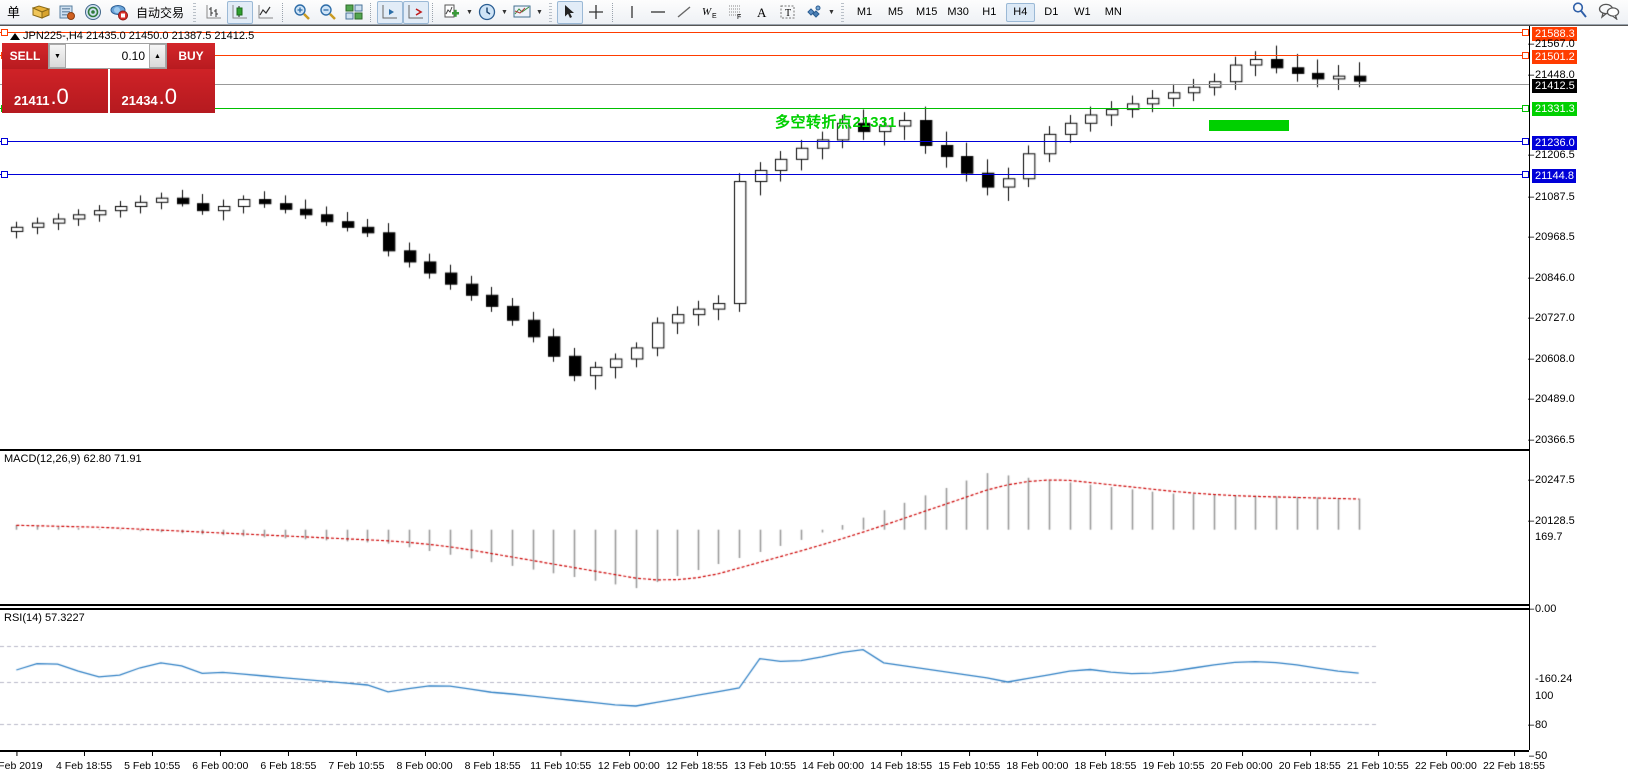 The image size is (1628, 774). What do you see at coordinates (93, 12) in the screenshot?
I see `signals-icon` at bounding box center [93, 12].